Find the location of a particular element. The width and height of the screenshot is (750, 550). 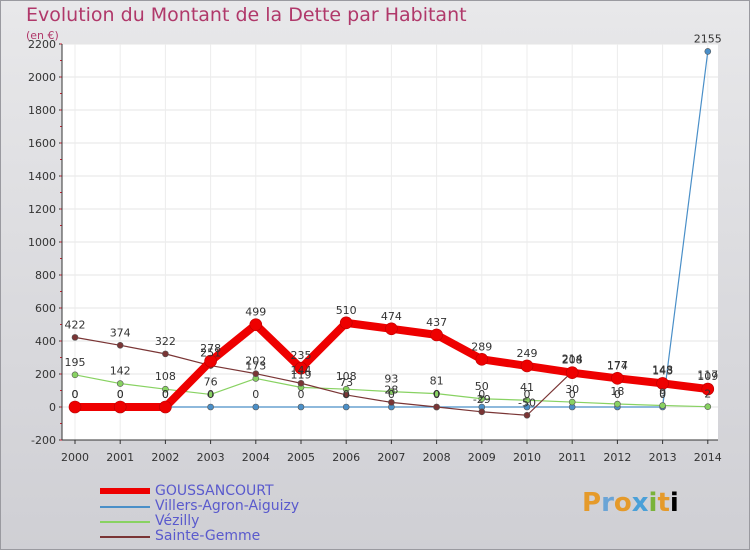

data-label: 322 is located at coordinates (165, 341).